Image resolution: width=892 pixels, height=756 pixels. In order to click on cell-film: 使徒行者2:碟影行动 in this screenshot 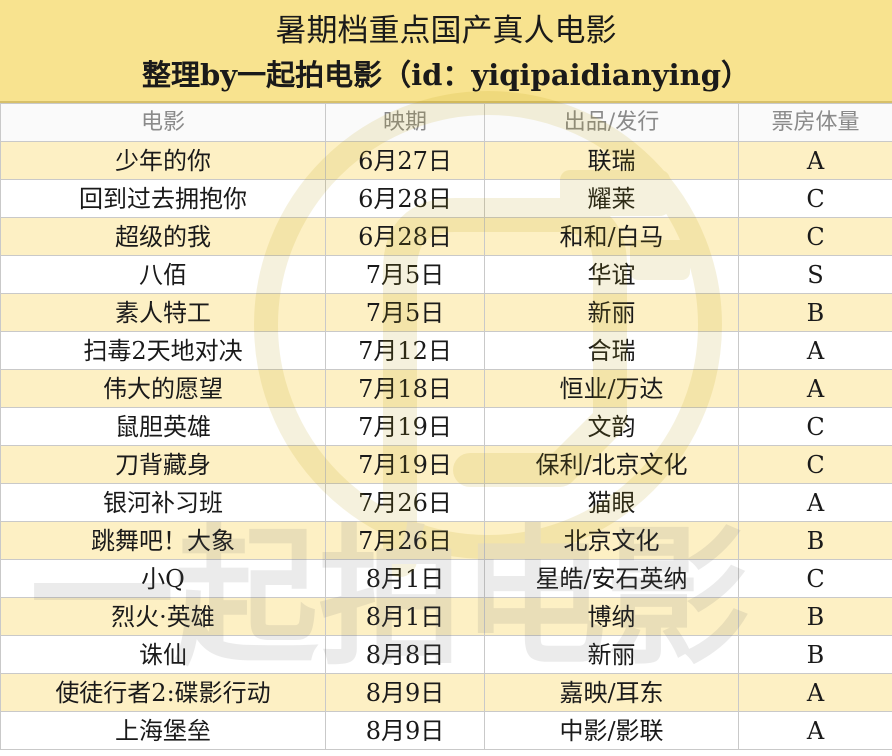, I will do `click(163, 692)`.